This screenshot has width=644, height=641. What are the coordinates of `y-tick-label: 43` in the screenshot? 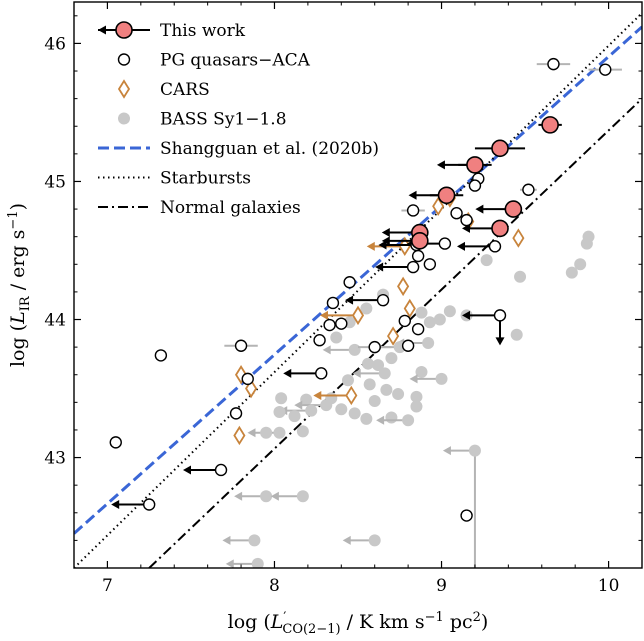 It's located at (55, 459).